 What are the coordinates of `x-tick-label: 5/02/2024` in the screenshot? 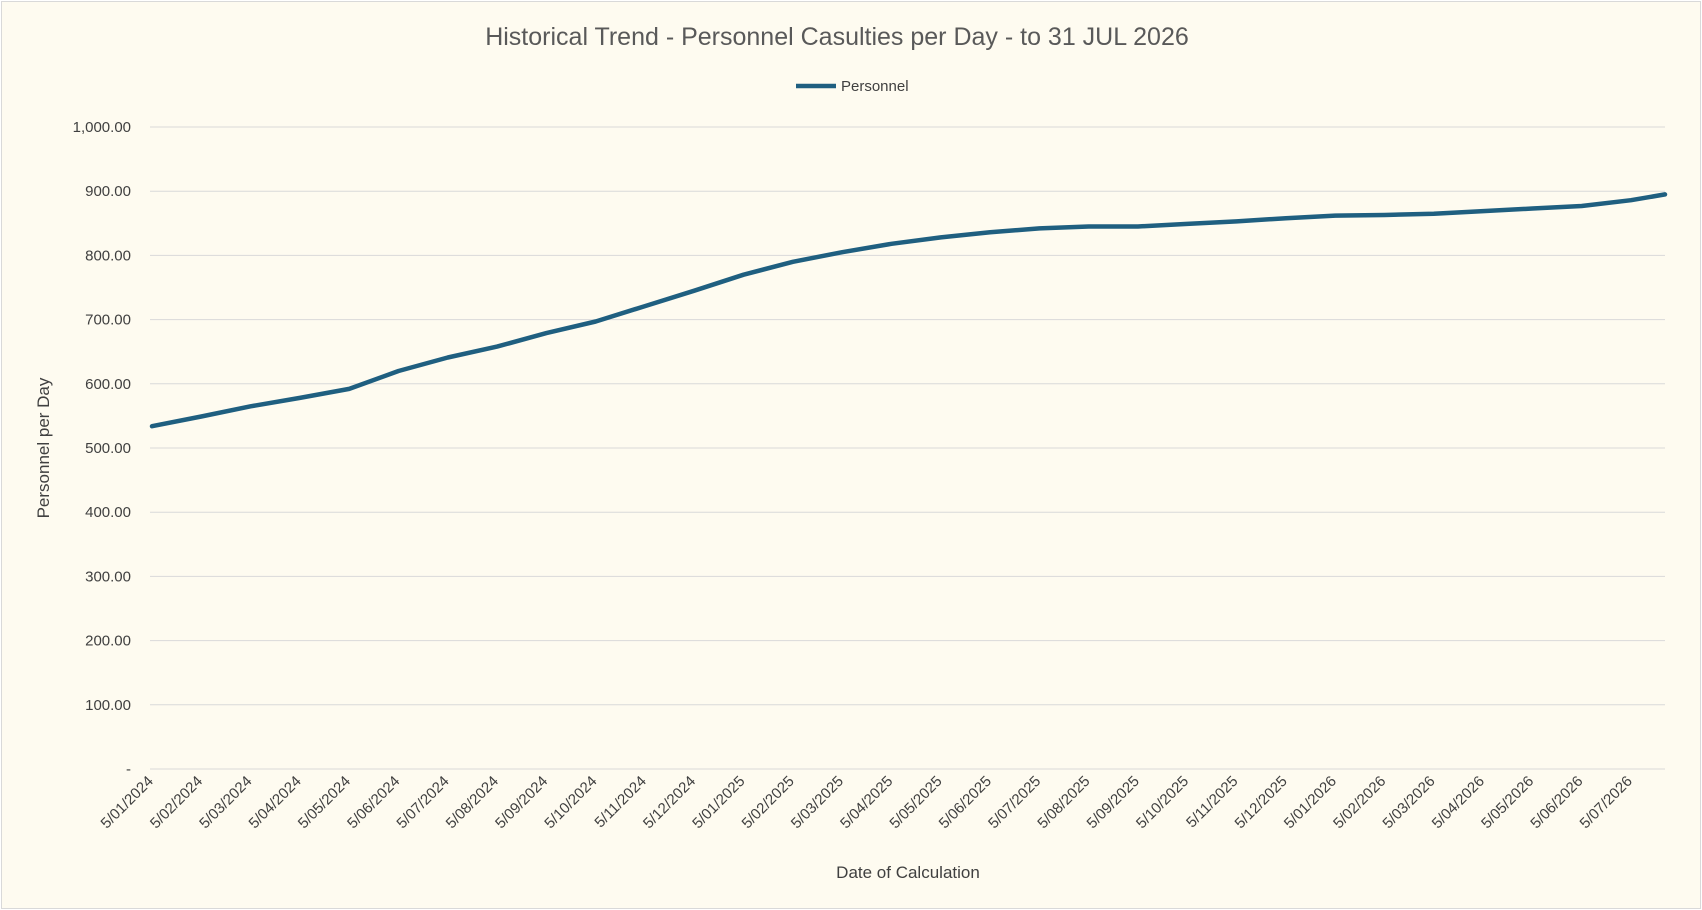 It's located at (176, 802).